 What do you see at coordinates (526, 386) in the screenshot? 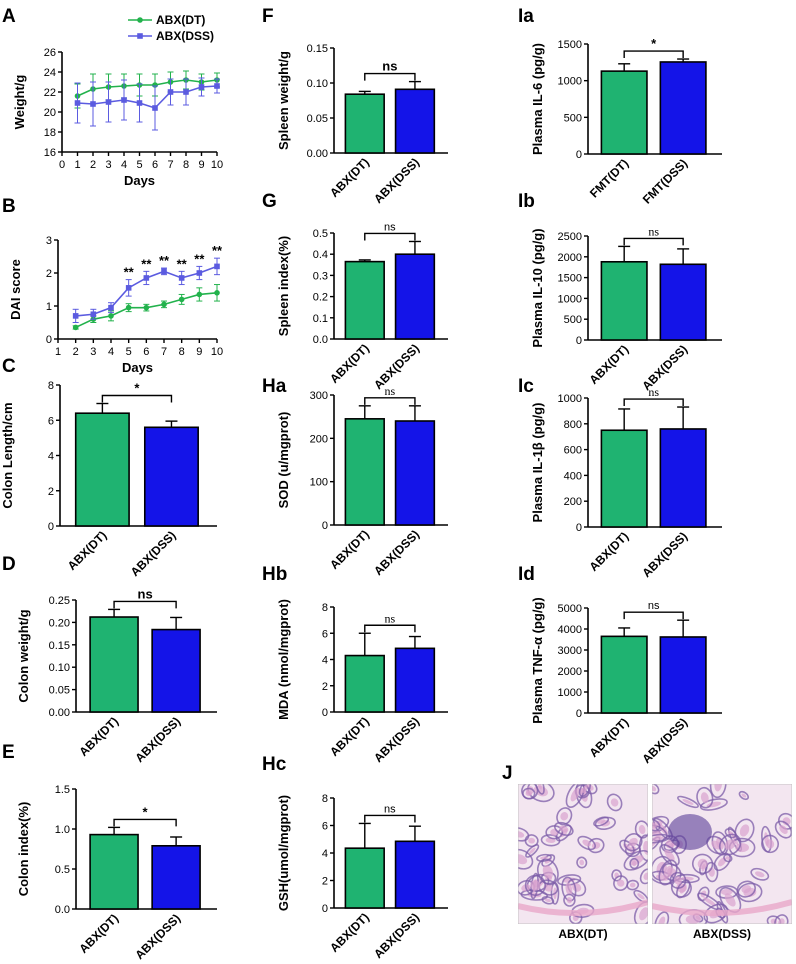
I see `panel-label-ic: Ic` at bounding box center [526, 386].